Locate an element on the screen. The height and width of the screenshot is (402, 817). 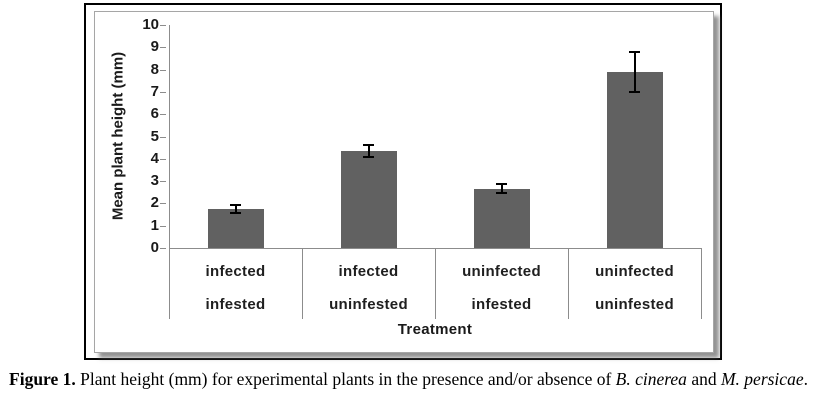
y-tick-label: 7 is located at coordinates (154, 91).